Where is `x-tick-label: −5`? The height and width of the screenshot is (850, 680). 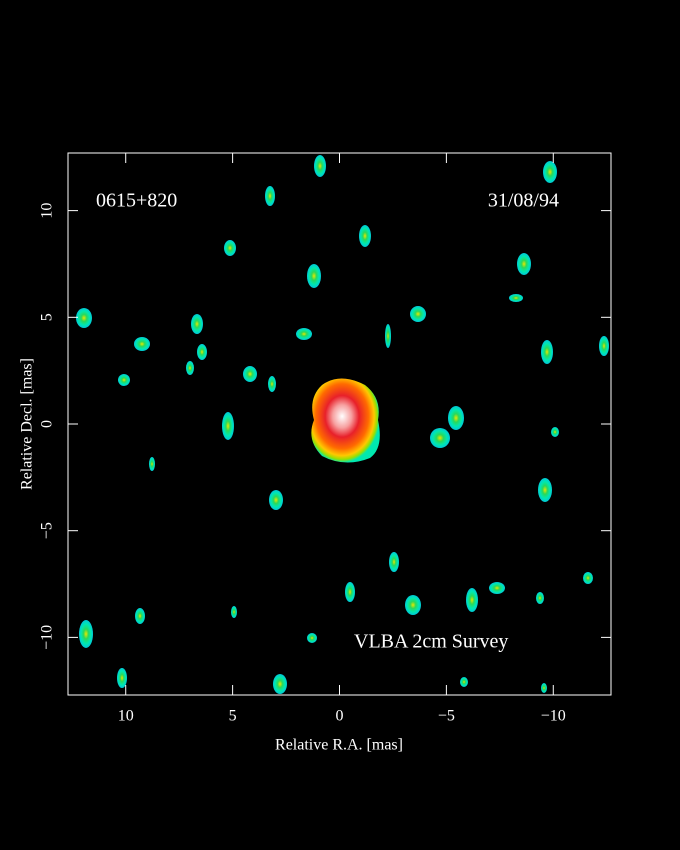 x-tick-label: −5 is located at coordinates (446, 716).